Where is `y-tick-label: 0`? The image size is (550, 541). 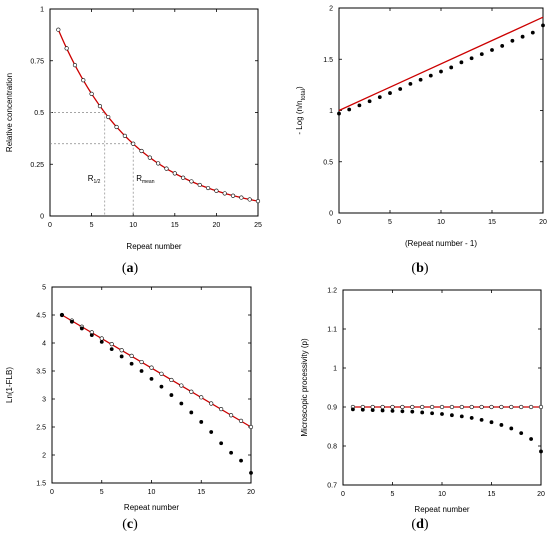 y-tick-label: 0 is located at coordinates (331, 214).